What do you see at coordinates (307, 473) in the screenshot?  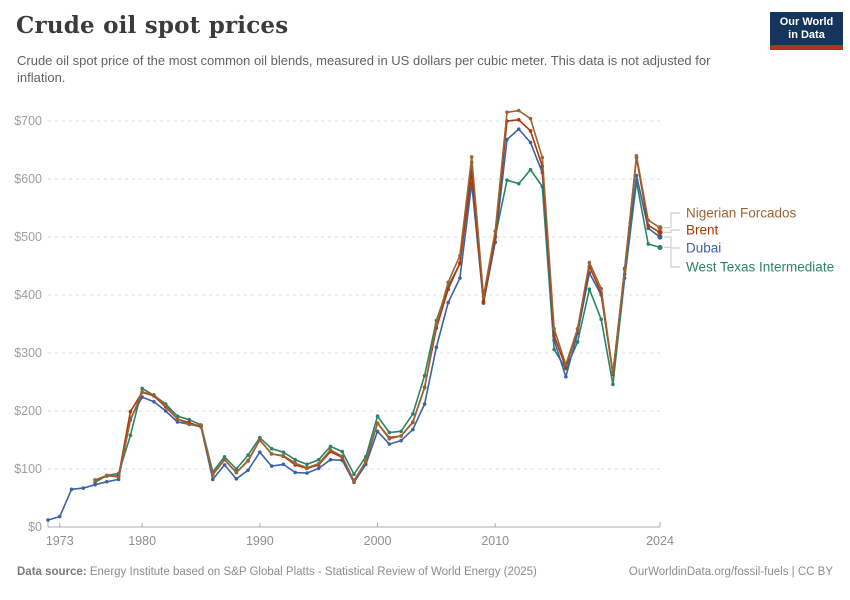 I see `series-point-dubai-1994` at bounding box center [307, 473].